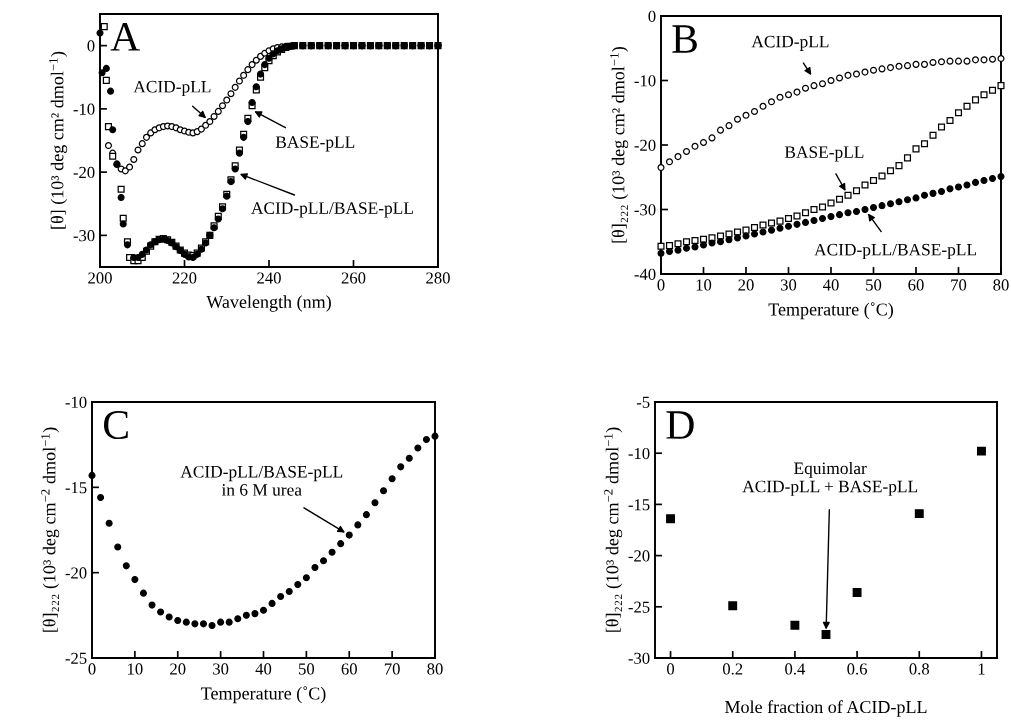 Image resolution: width=1011 pixels, height=722 pixels. What do you see at coordinates (680, 425) in the screenshot?
I see `annotation: D` at bounding box center [680, 425].